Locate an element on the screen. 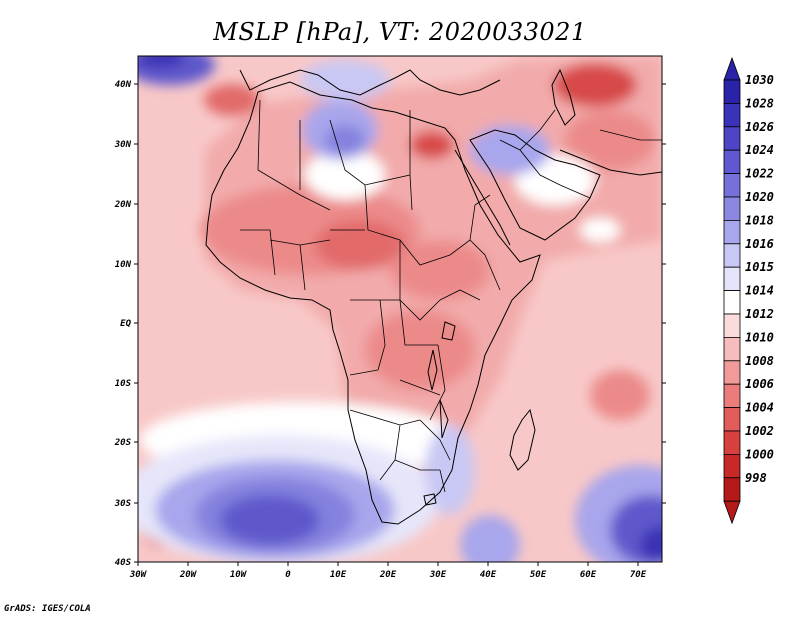 Image resolution: width=800 pixels, height=618 pixels. low-atlantic-north is located at coordinates (232, 100).